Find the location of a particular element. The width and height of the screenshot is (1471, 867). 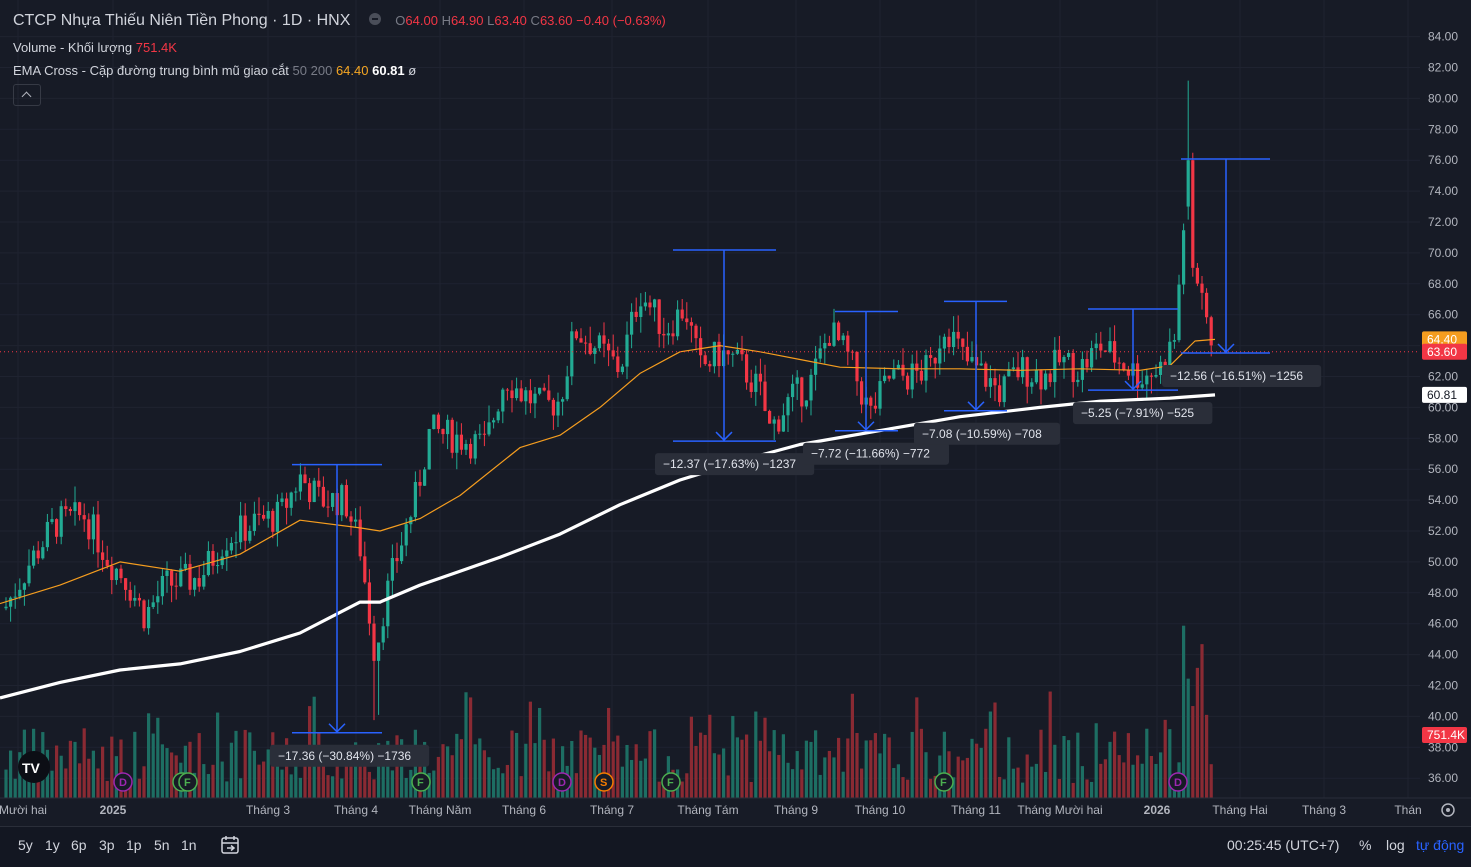

measure-label: −12.37 (−17.63%) −1237 is located at coordinates (729, 464).